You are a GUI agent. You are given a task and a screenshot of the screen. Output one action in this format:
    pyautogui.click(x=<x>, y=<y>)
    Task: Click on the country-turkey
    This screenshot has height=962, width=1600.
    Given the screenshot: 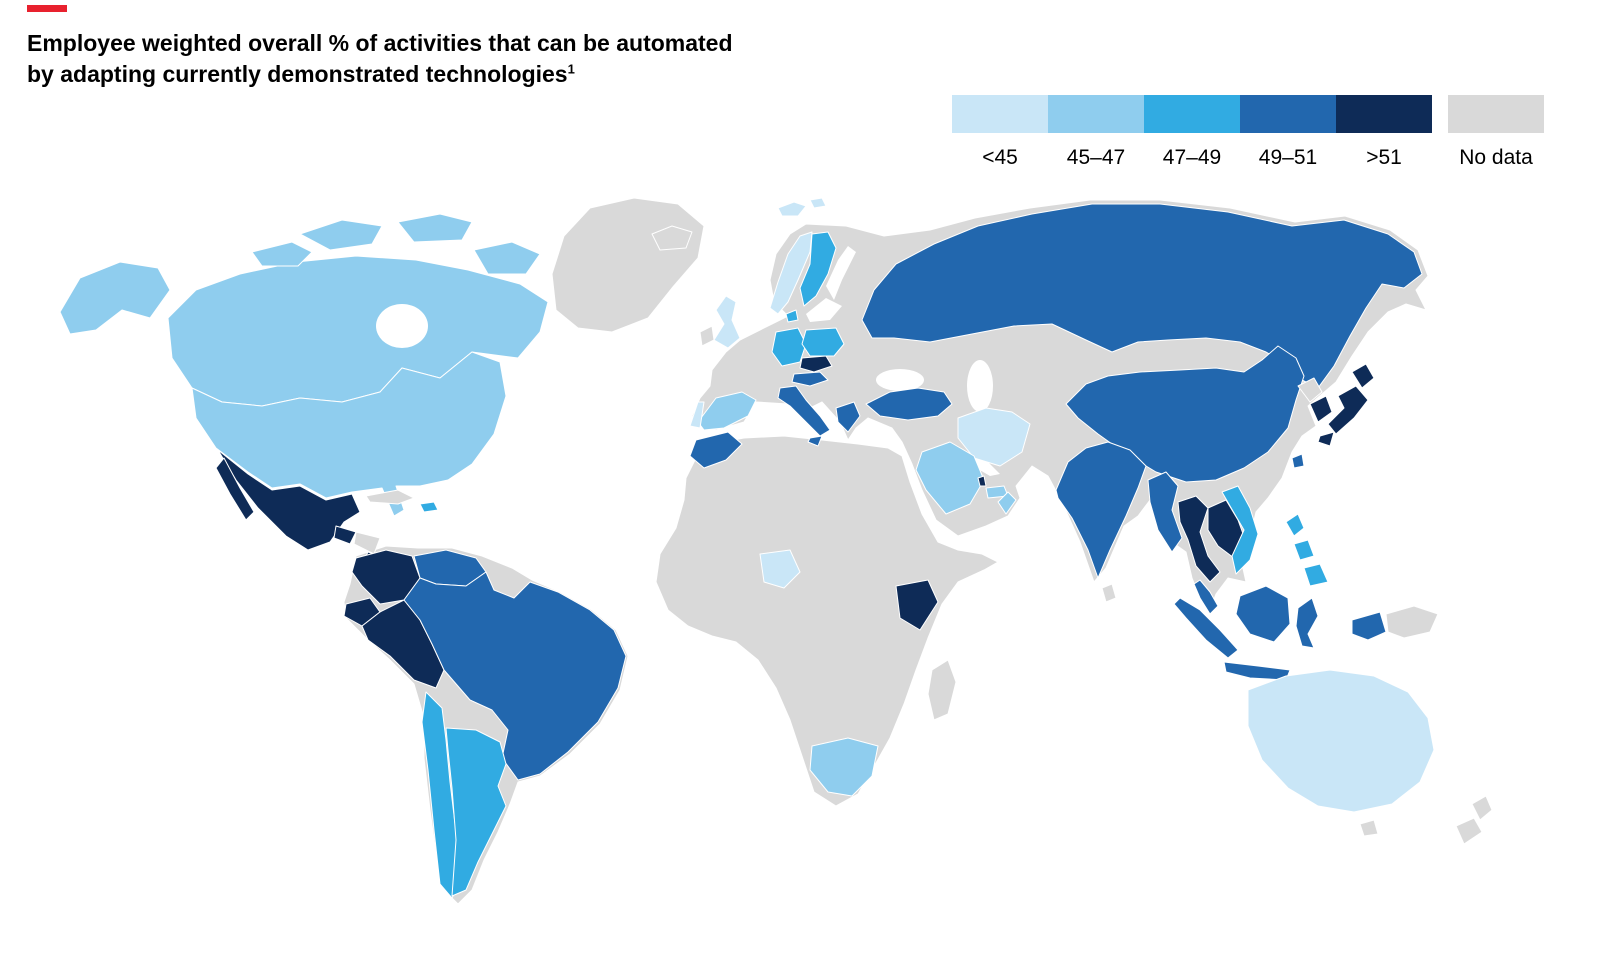 What is the action you would take?
    pyautogui.click(x=909, y=404)
    